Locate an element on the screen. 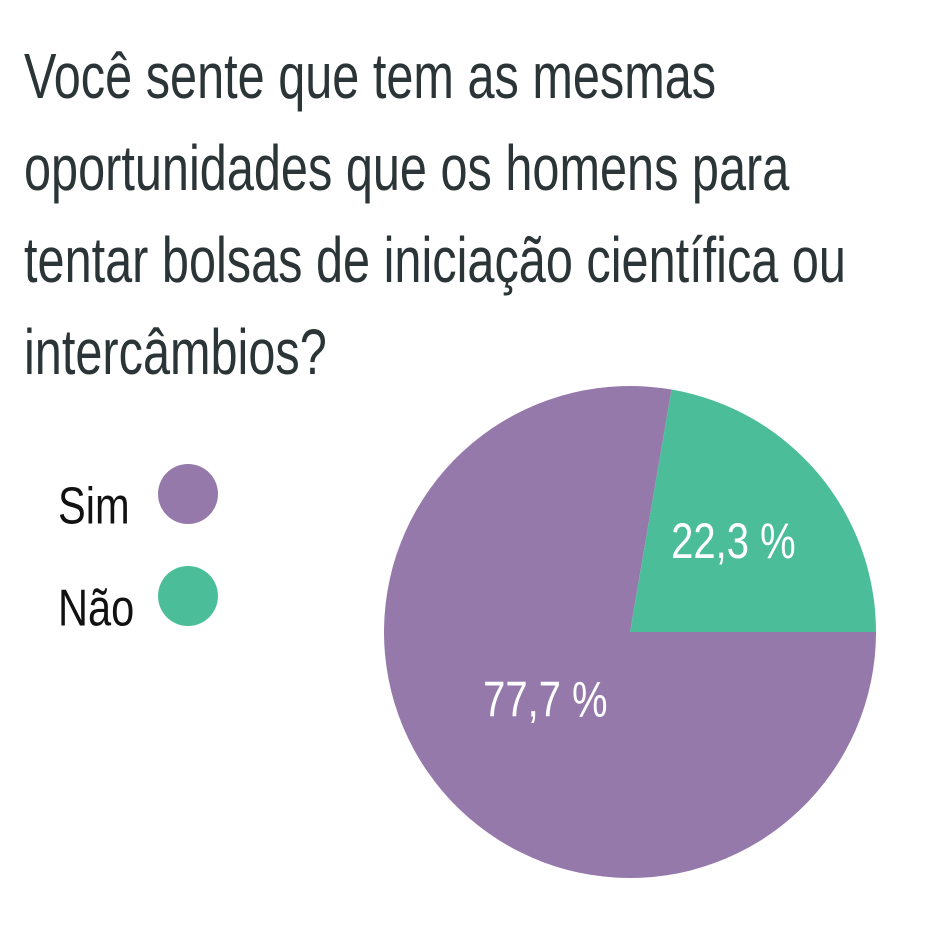 The height and width of the screenshot is (945, 945). legend-label: Não is located at coordinates (96, 607).